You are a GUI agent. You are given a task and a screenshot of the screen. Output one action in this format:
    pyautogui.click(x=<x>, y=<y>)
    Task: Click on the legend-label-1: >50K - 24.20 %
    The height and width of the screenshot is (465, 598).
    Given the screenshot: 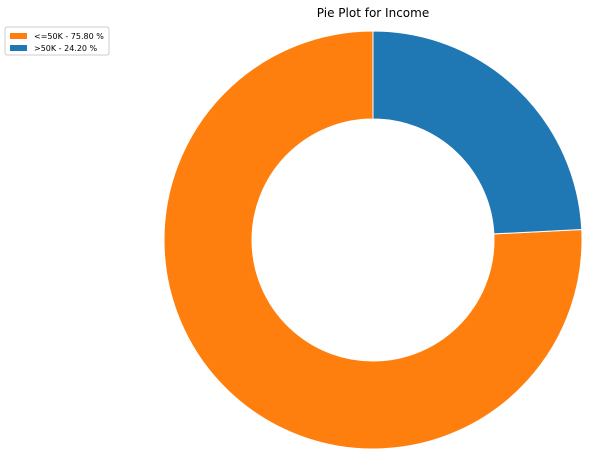 What is the action you would take?
    pyautogui.click(x=66, y=48)
    